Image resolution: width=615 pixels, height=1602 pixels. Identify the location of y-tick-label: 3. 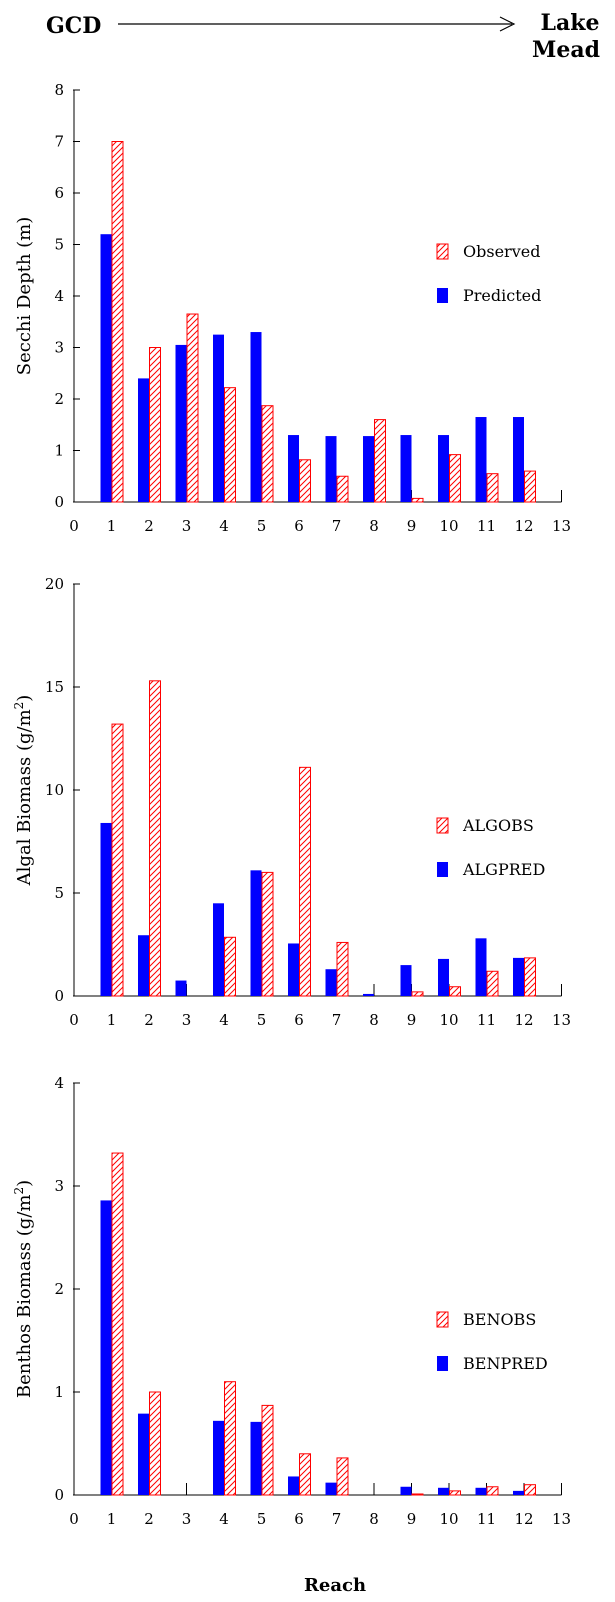
(59, 1186).